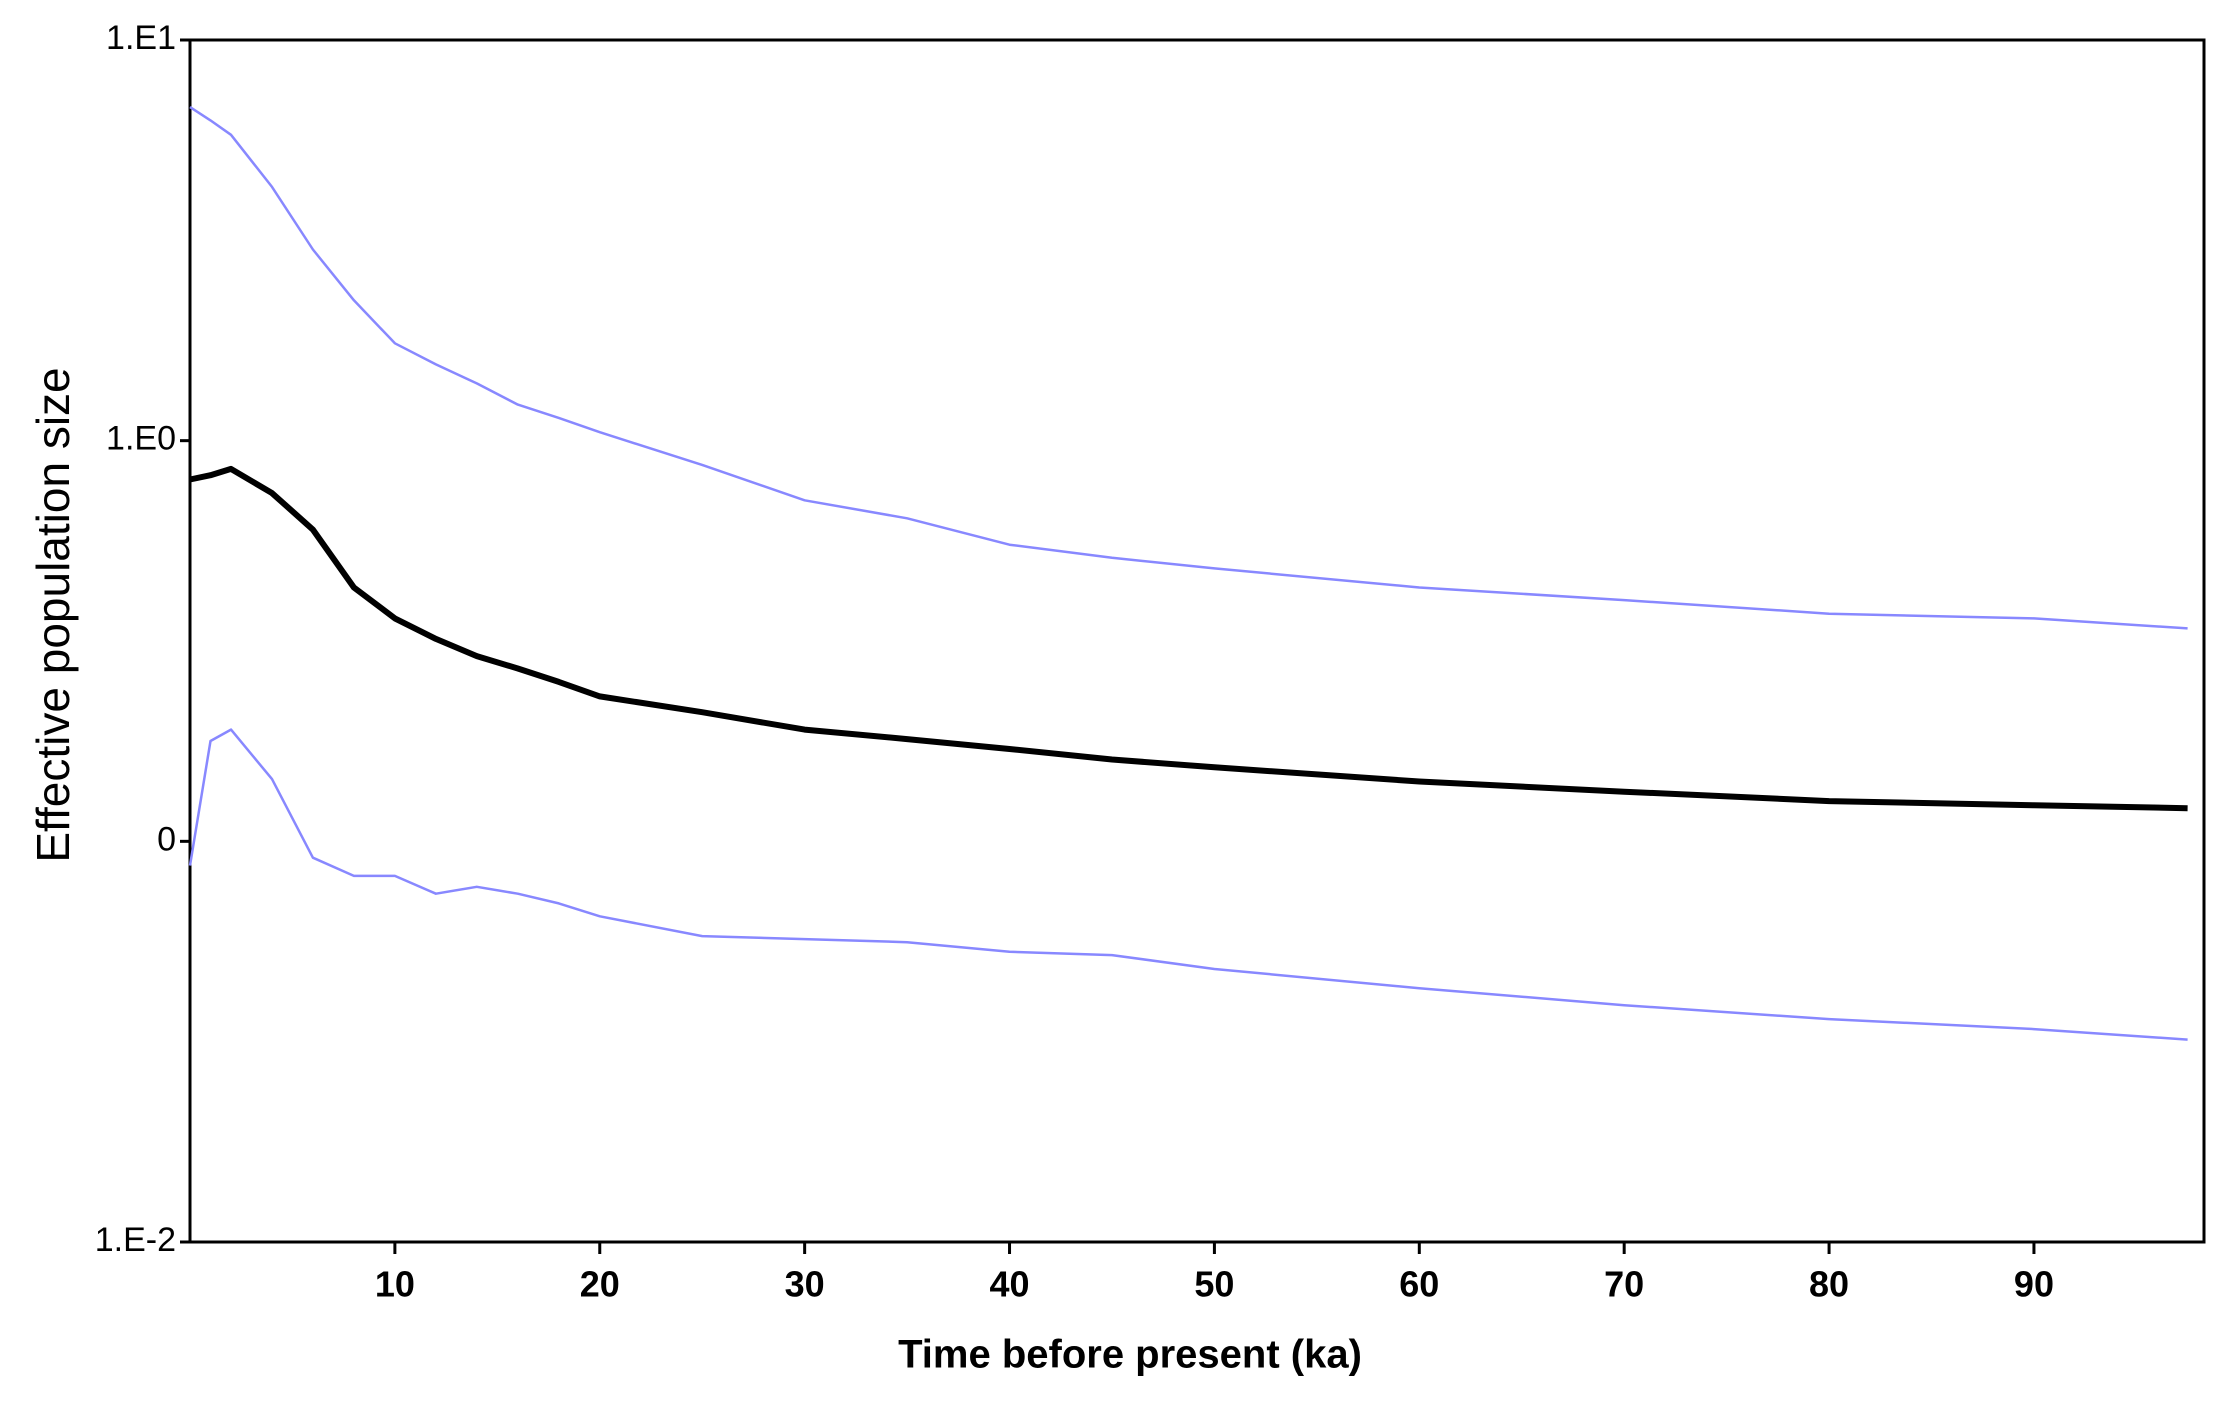 This screenshot has width=2228, height=1403. I want to click on x-tick-label: 60, so click(1419, 1284).